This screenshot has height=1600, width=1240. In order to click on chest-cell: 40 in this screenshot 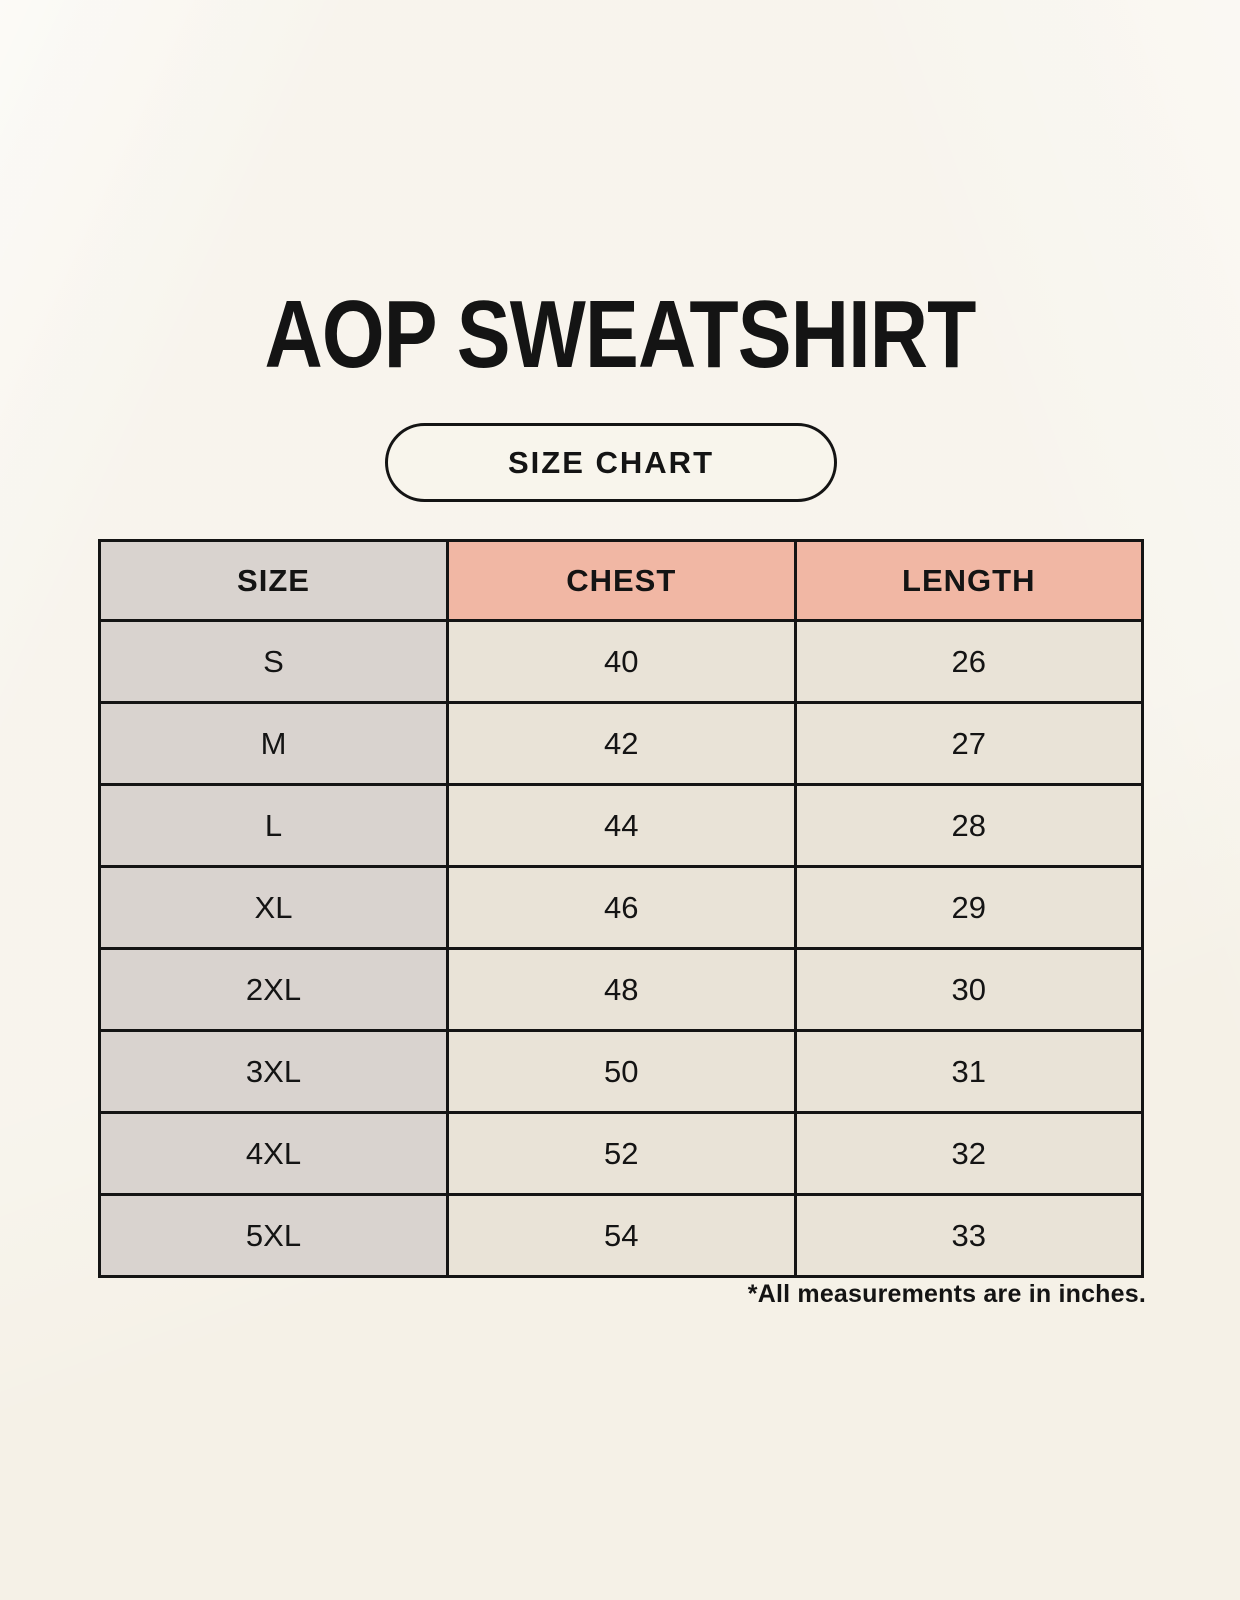, I will do `click(621, 661)`.